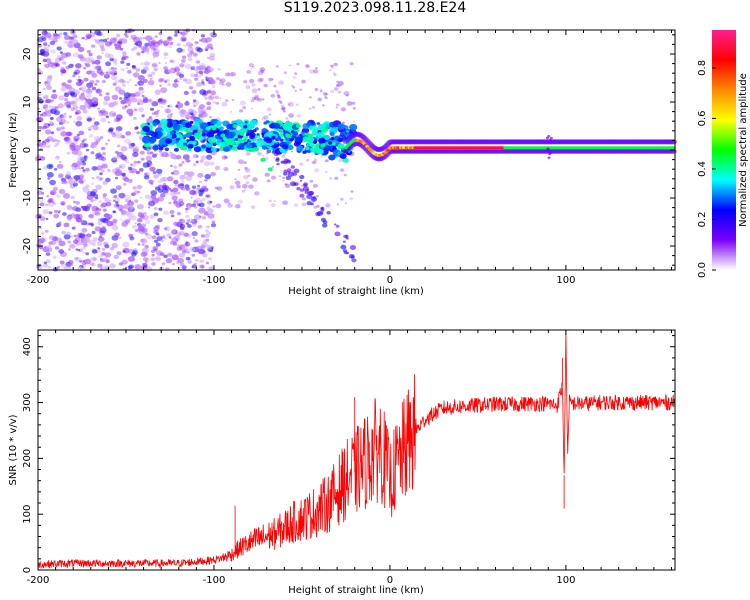  What do you see at coordinates (356, 590) in the screenshot?
I see `snr-x-label: Height of straight line (km)` at bounding box center [356, 590].